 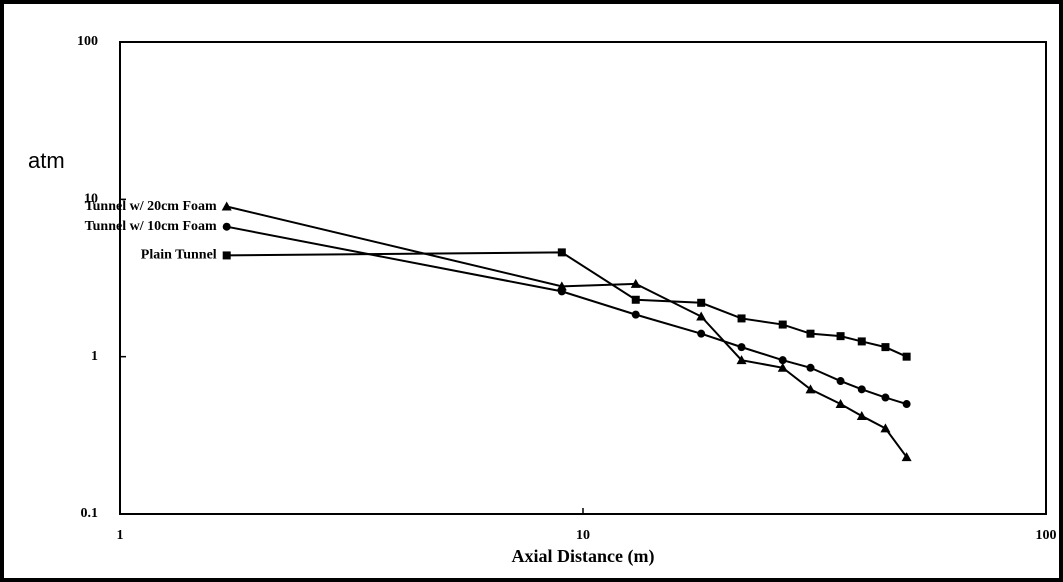 I want to click on x-tick-label: 10, so click(x=583, y=535).